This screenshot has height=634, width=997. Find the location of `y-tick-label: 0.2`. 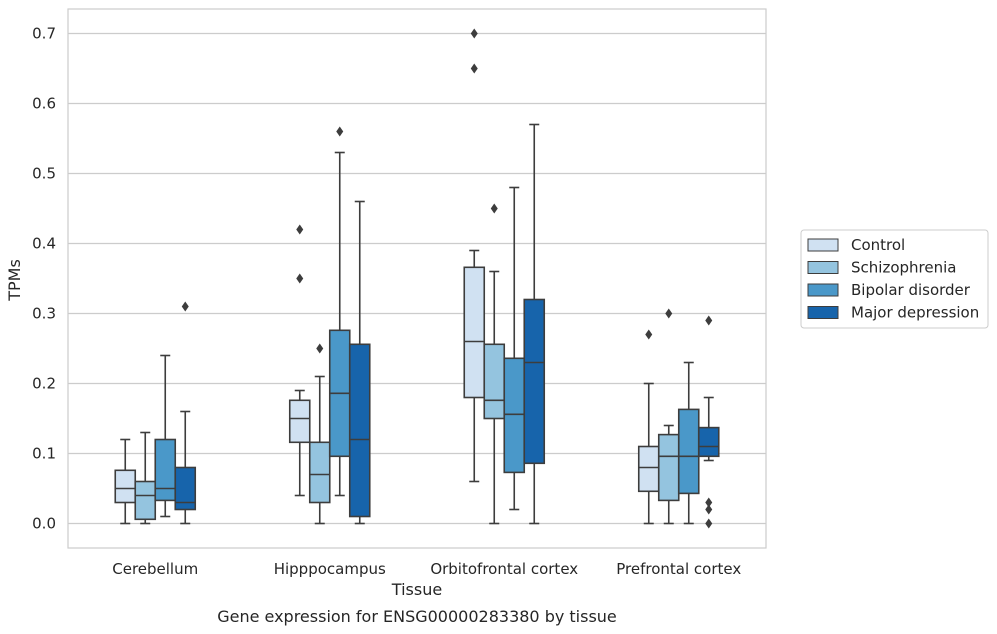

y-tick-label: 0.2 is located at coordinates (44, 384).